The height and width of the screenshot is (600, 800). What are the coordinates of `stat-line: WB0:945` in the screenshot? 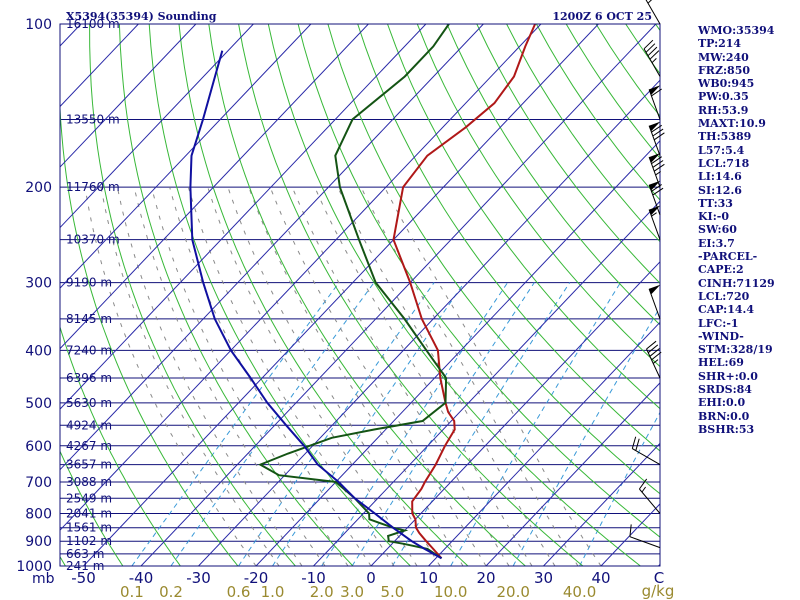 It's located at (726, 84).